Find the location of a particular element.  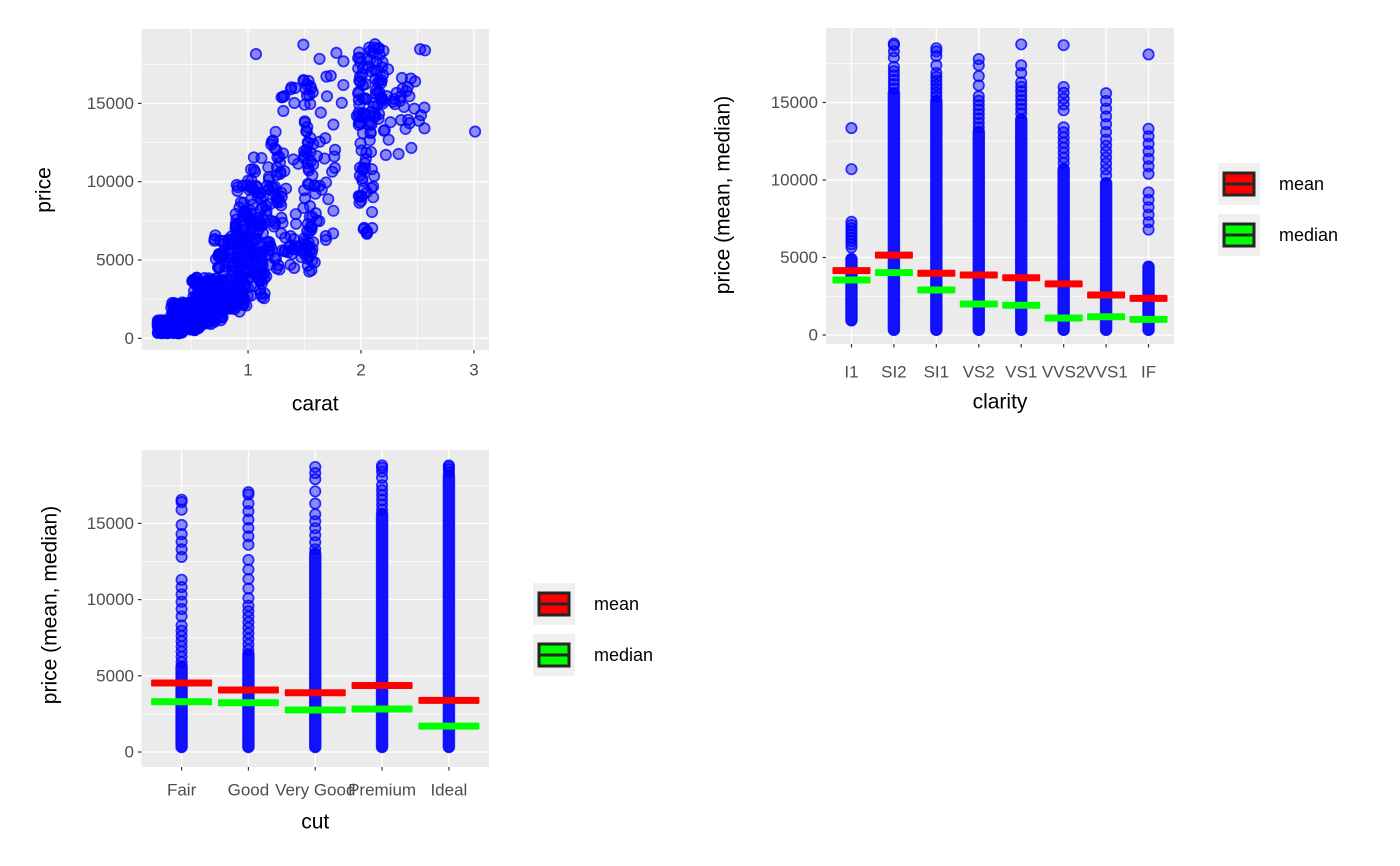

axis-text: SI2 is located at coordinates (894, 372).